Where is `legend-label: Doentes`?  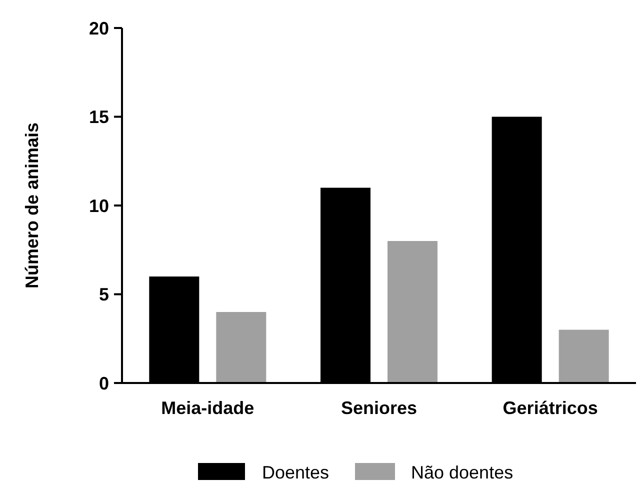
legend-label: Doentes is located at coordinates (296, 472).